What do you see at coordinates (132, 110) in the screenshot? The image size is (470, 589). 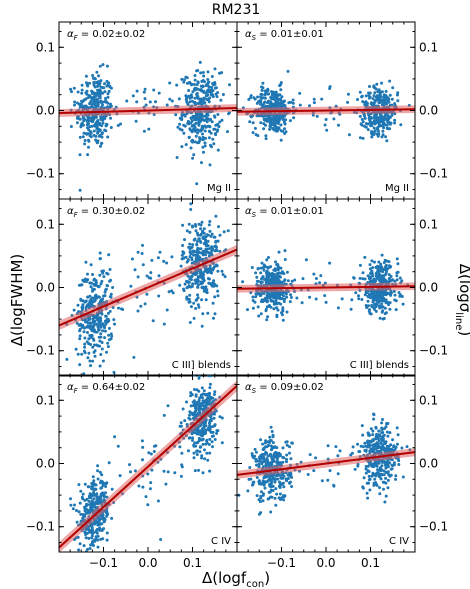 I see `panel-1: −0.1 0.0 0.1 αF = 0.02±0.02 Mg II` at bounding box center [132, 110].